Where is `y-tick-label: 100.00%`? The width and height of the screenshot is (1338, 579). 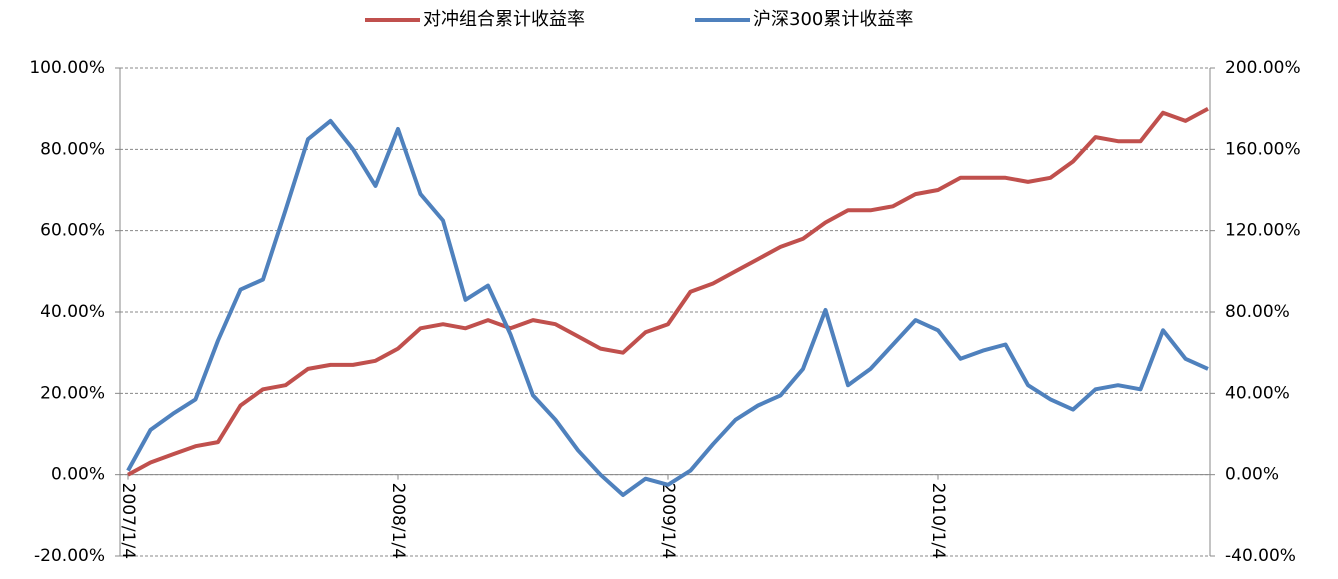 y-tick-label: 100.00% is located at coordinates (67, 68).